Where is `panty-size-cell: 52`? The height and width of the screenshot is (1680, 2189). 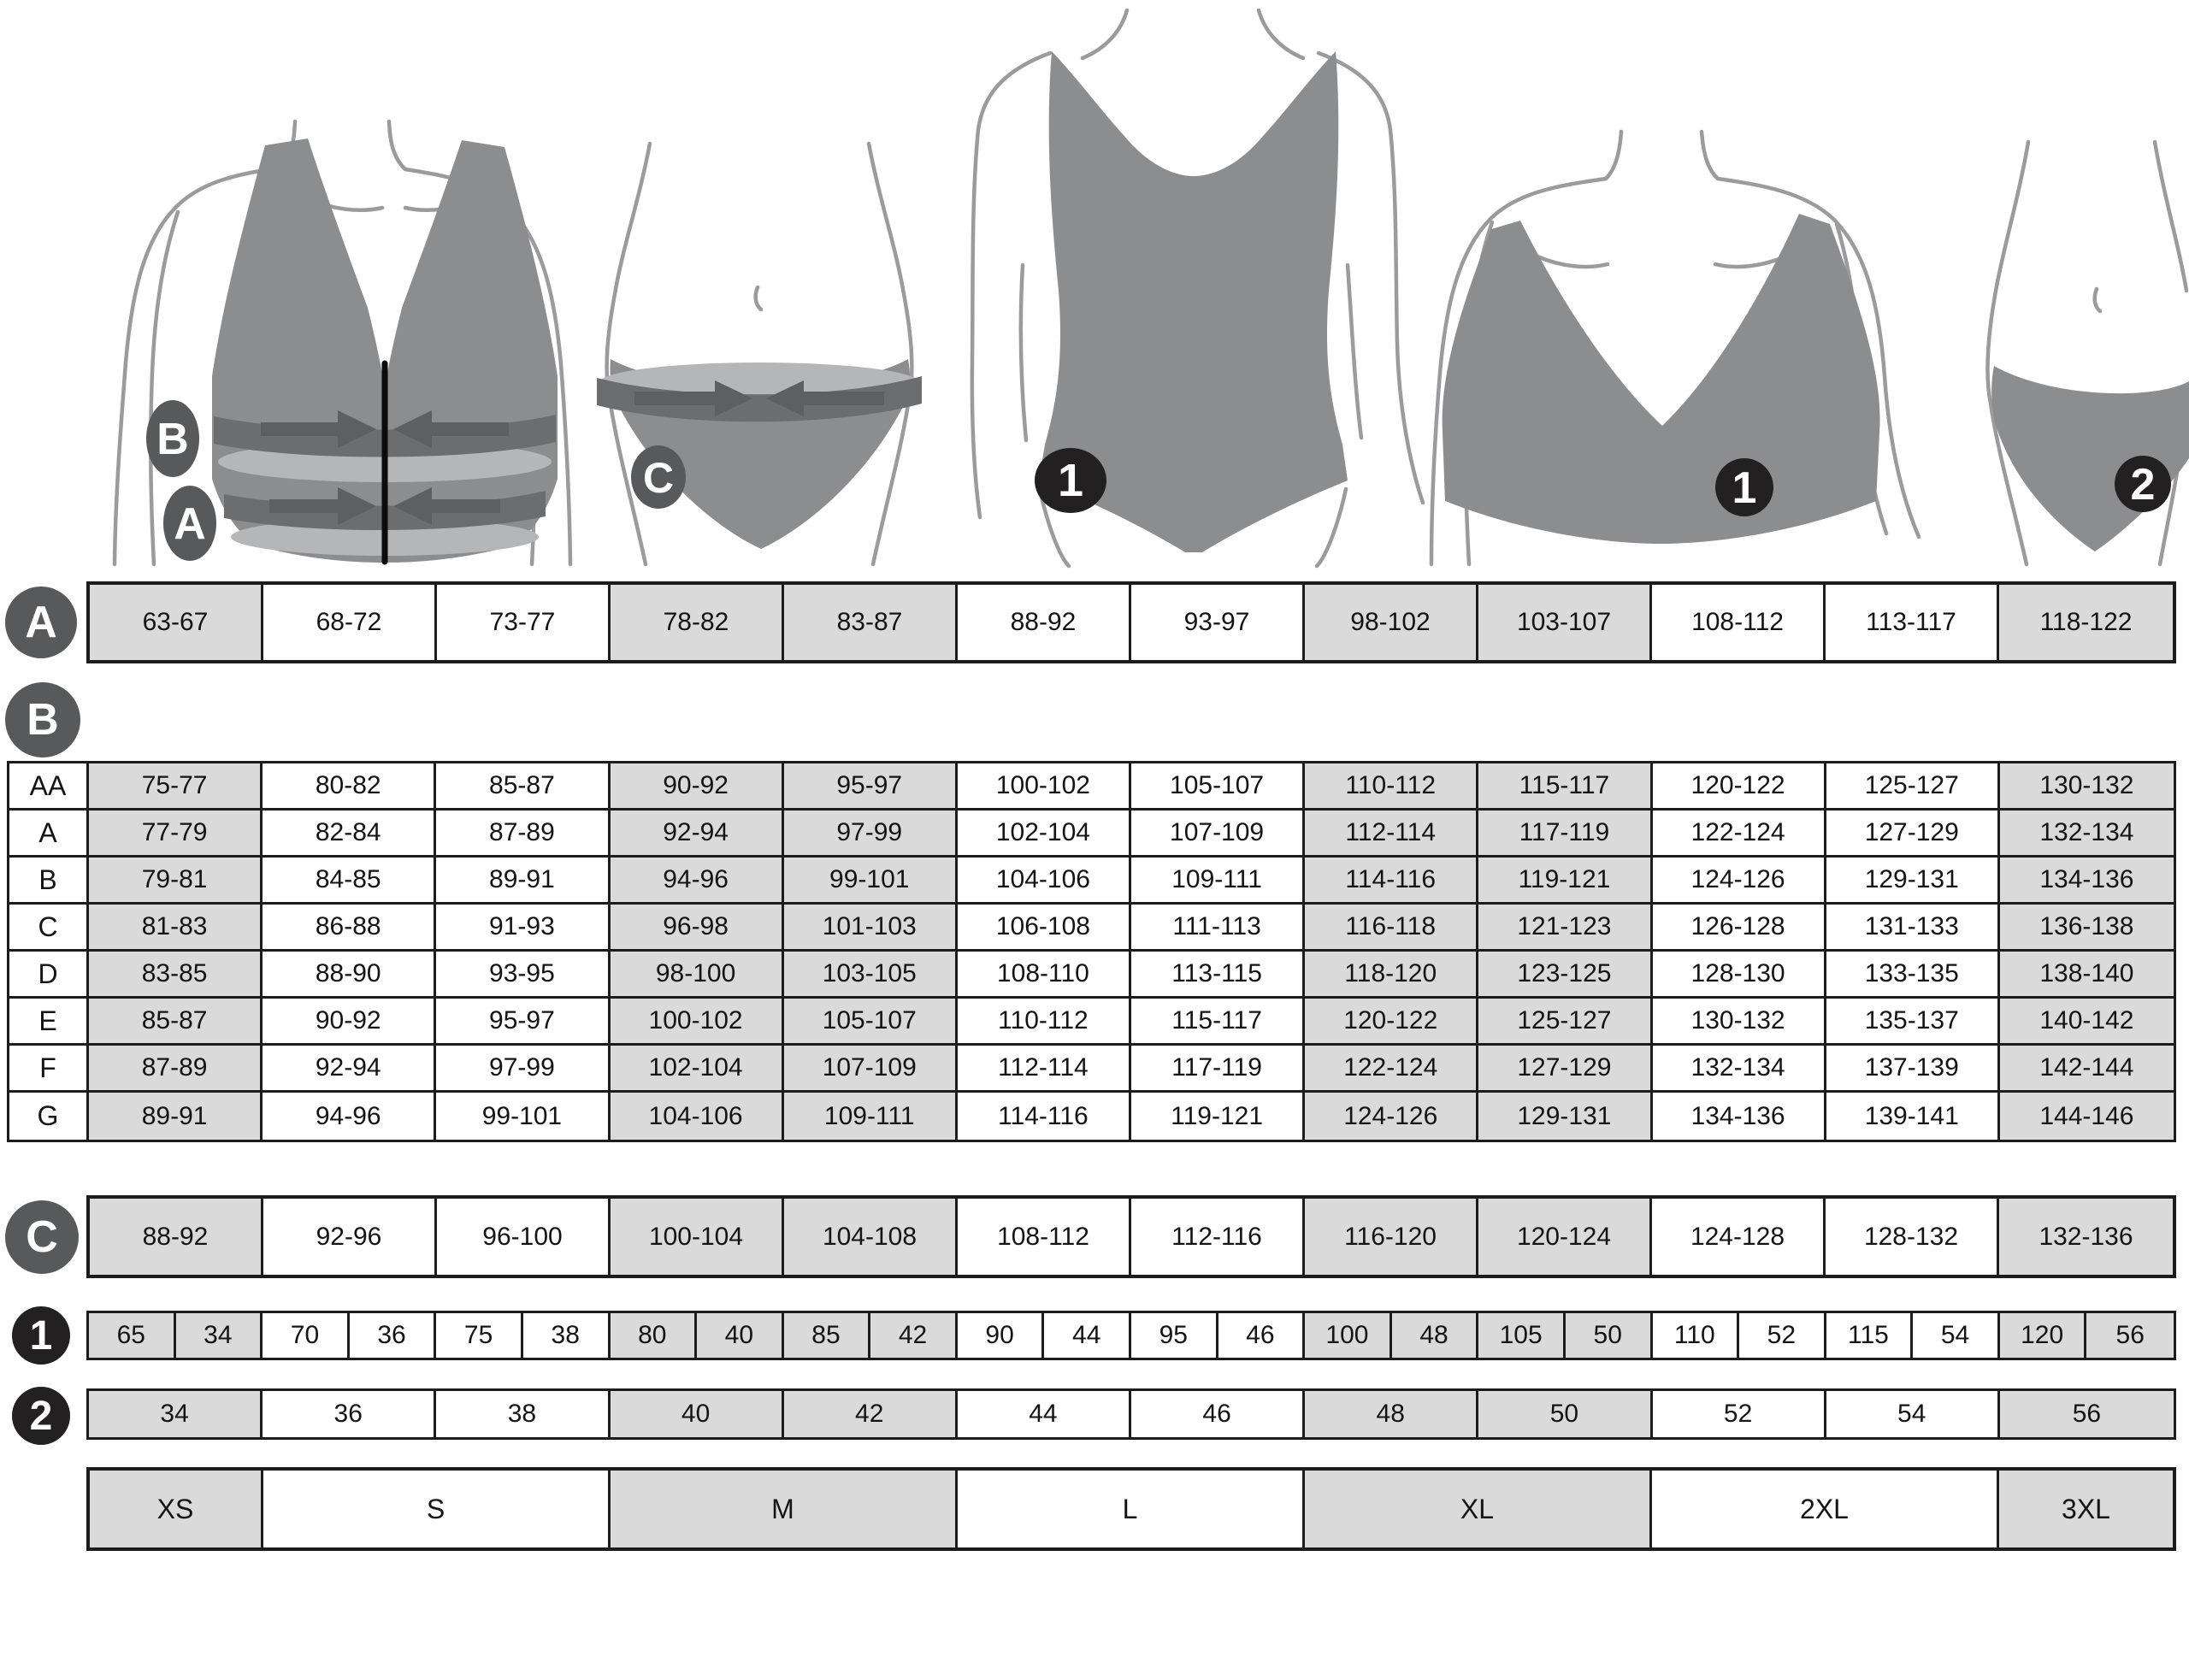
panty-size-cell: 52 is located at coordinates (1739, 1414).